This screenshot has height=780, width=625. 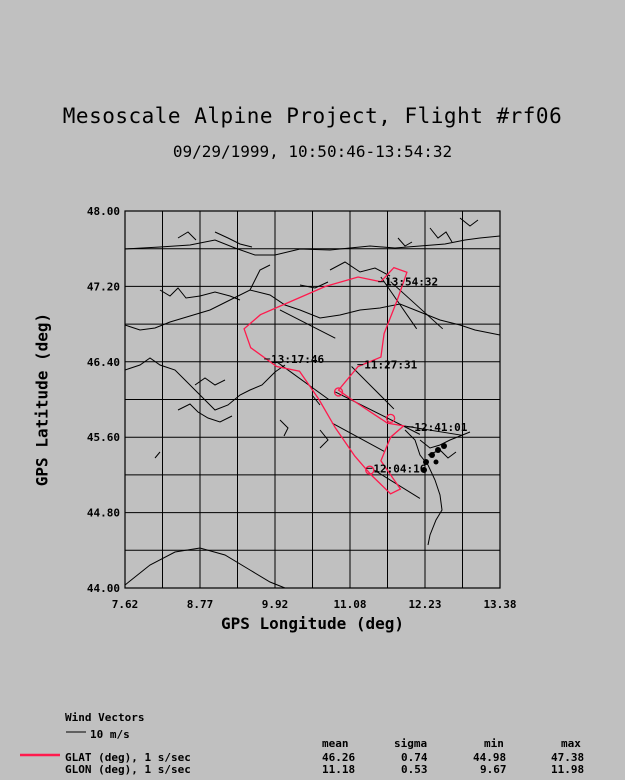 What do you see at coordinates (76, 732) in the screenshot?
I see `wind-scale-line` at bounding box center [76, 732].